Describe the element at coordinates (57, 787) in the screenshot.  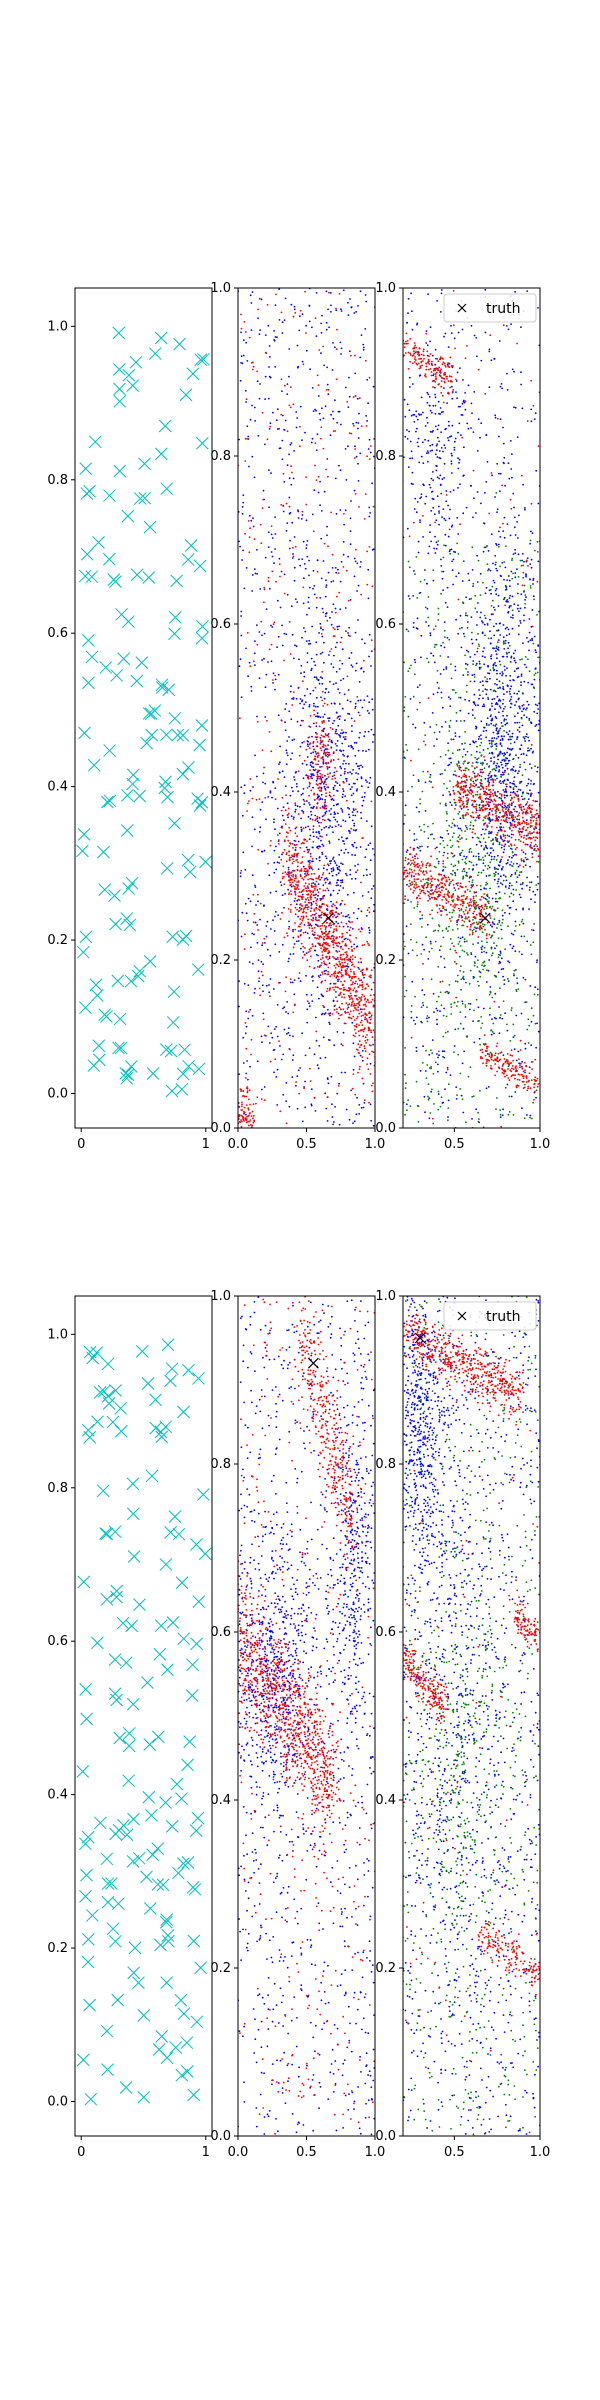
I see `y-tick-label: 0.4` at that location.